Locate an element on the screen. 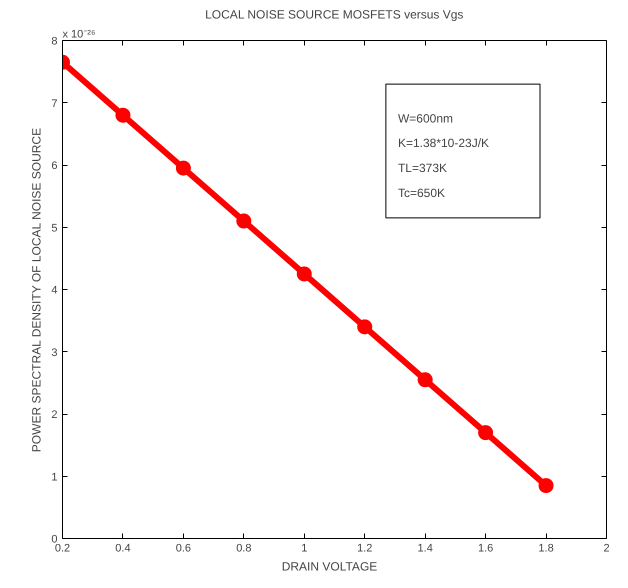  chart-title: LOCAL NOISE SOURCE MOSFETS versus Vgs is located at coordinates (334, 15).